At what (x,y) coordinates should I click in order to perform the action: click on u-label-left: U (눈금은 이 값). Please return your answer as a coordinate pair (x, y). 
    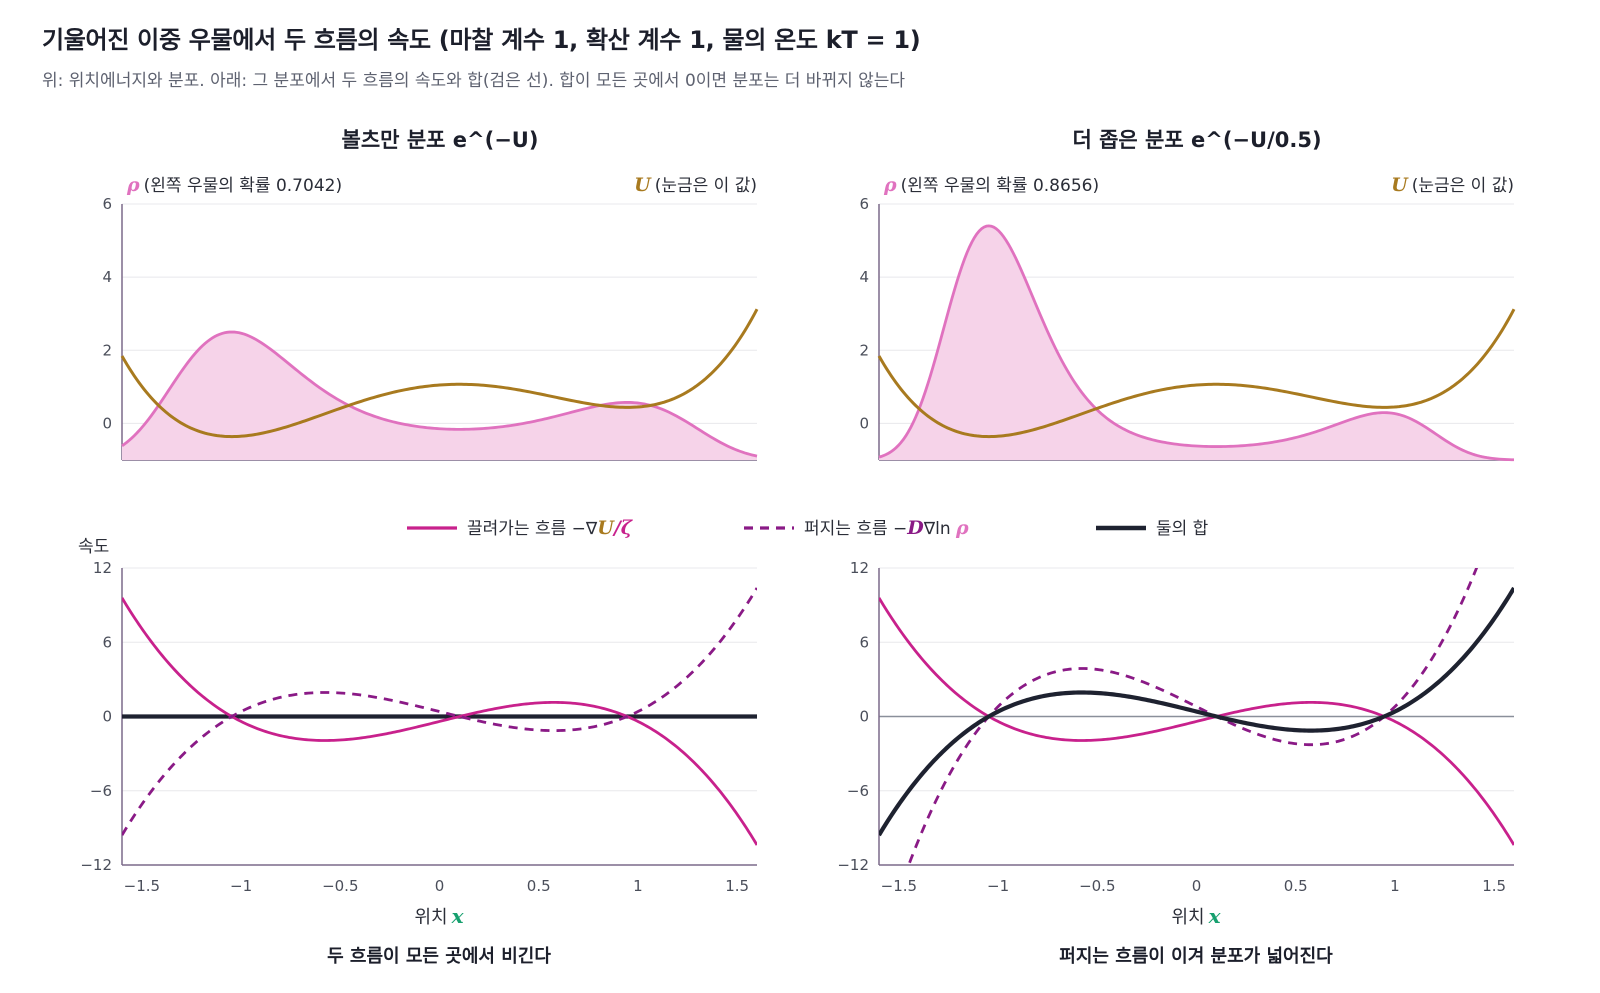
    Looking at the image, I should click on (695, 185).